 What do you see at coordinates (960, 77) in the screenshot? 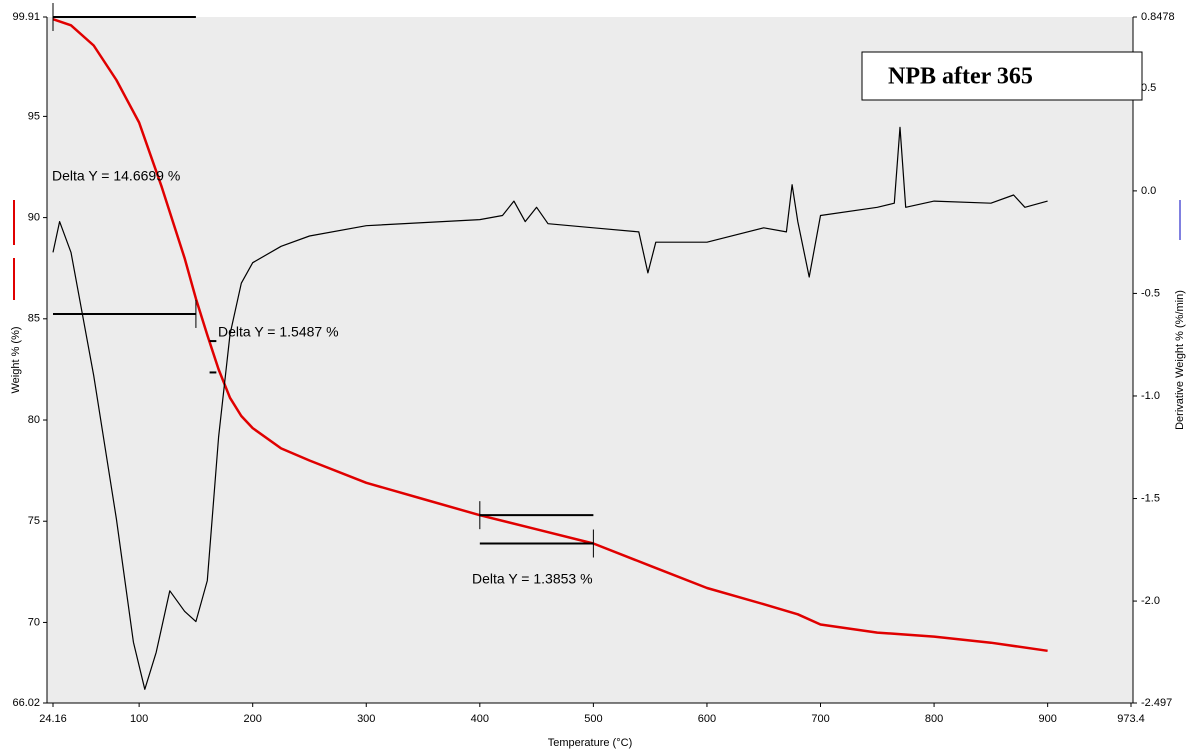
I see `annotation-text: NPB after 365` at bounding box center [960, 77].